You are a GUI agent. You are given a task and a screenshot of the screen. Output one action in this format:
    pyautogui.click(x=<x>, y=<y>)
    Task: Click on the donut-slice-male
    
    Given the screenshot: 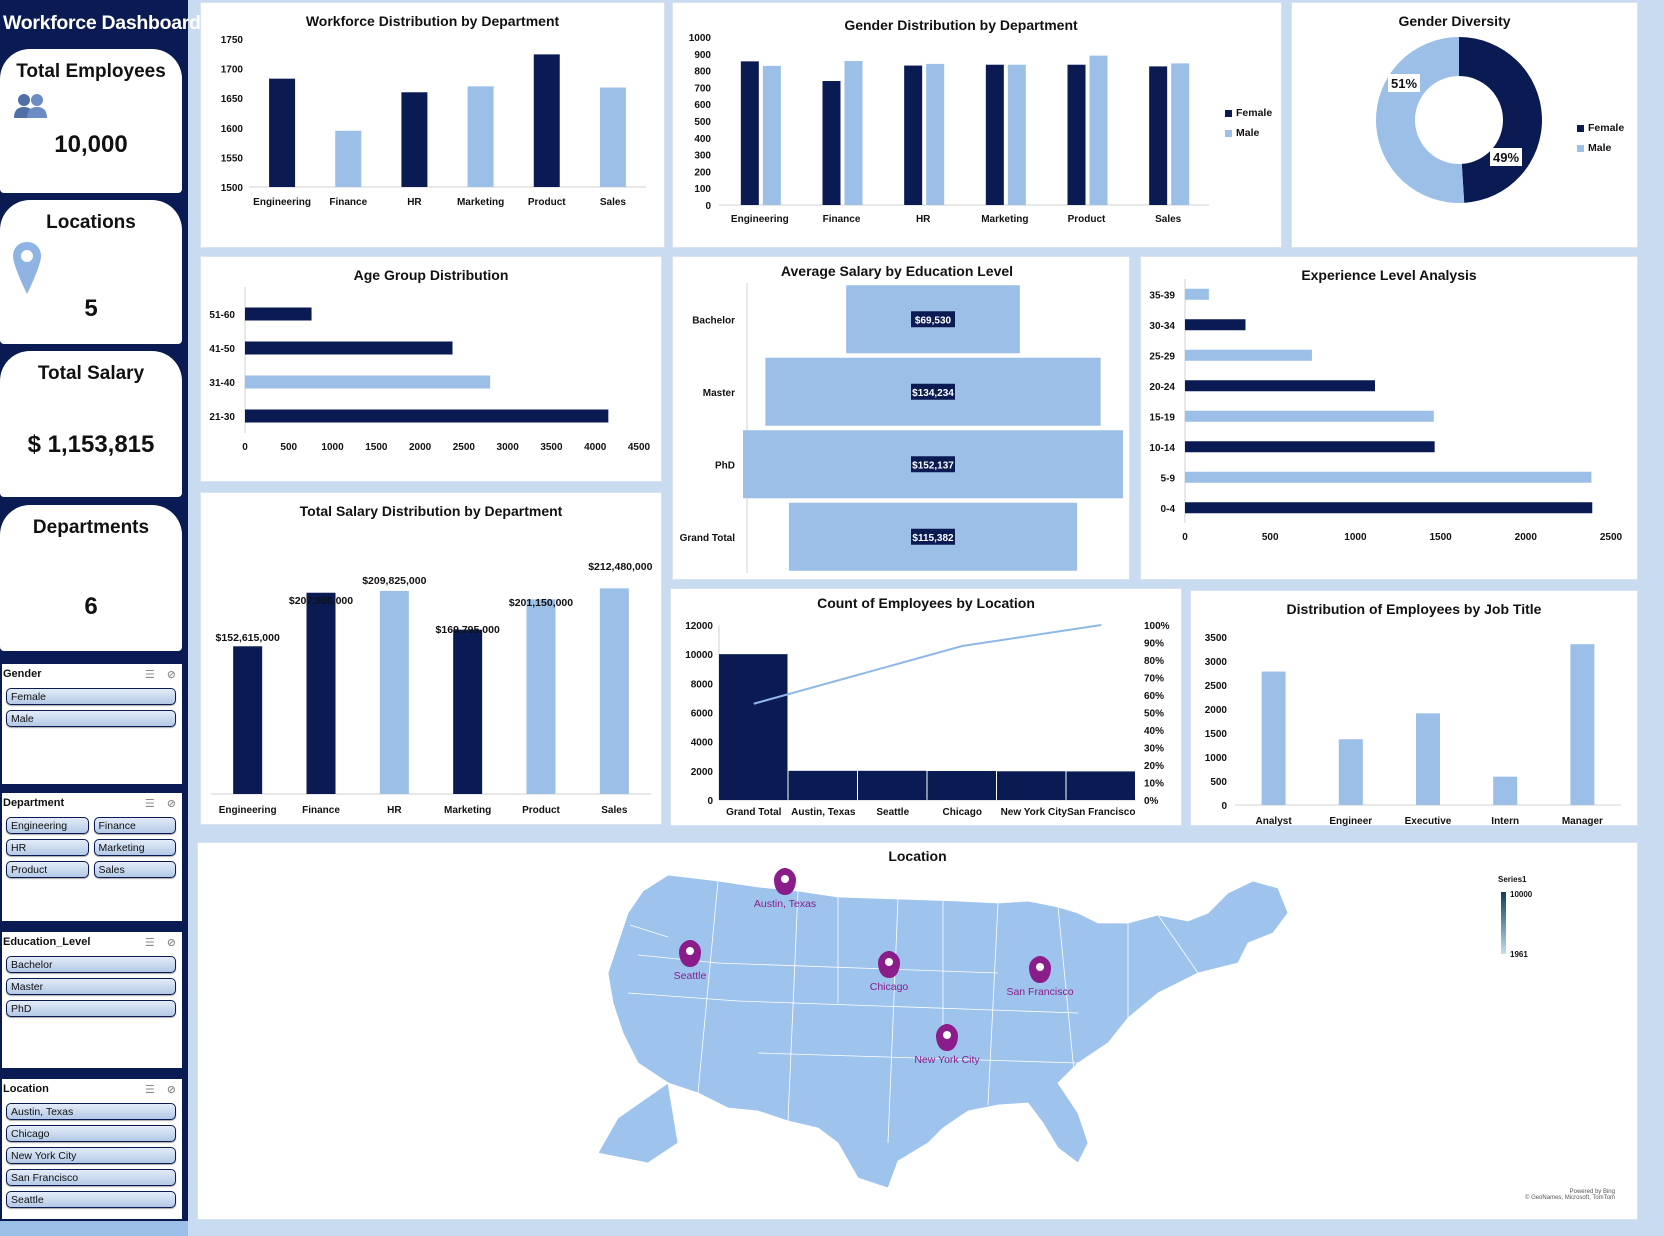 What is the action you would take?
    pyautogui.click(x=1420, y=120)
    